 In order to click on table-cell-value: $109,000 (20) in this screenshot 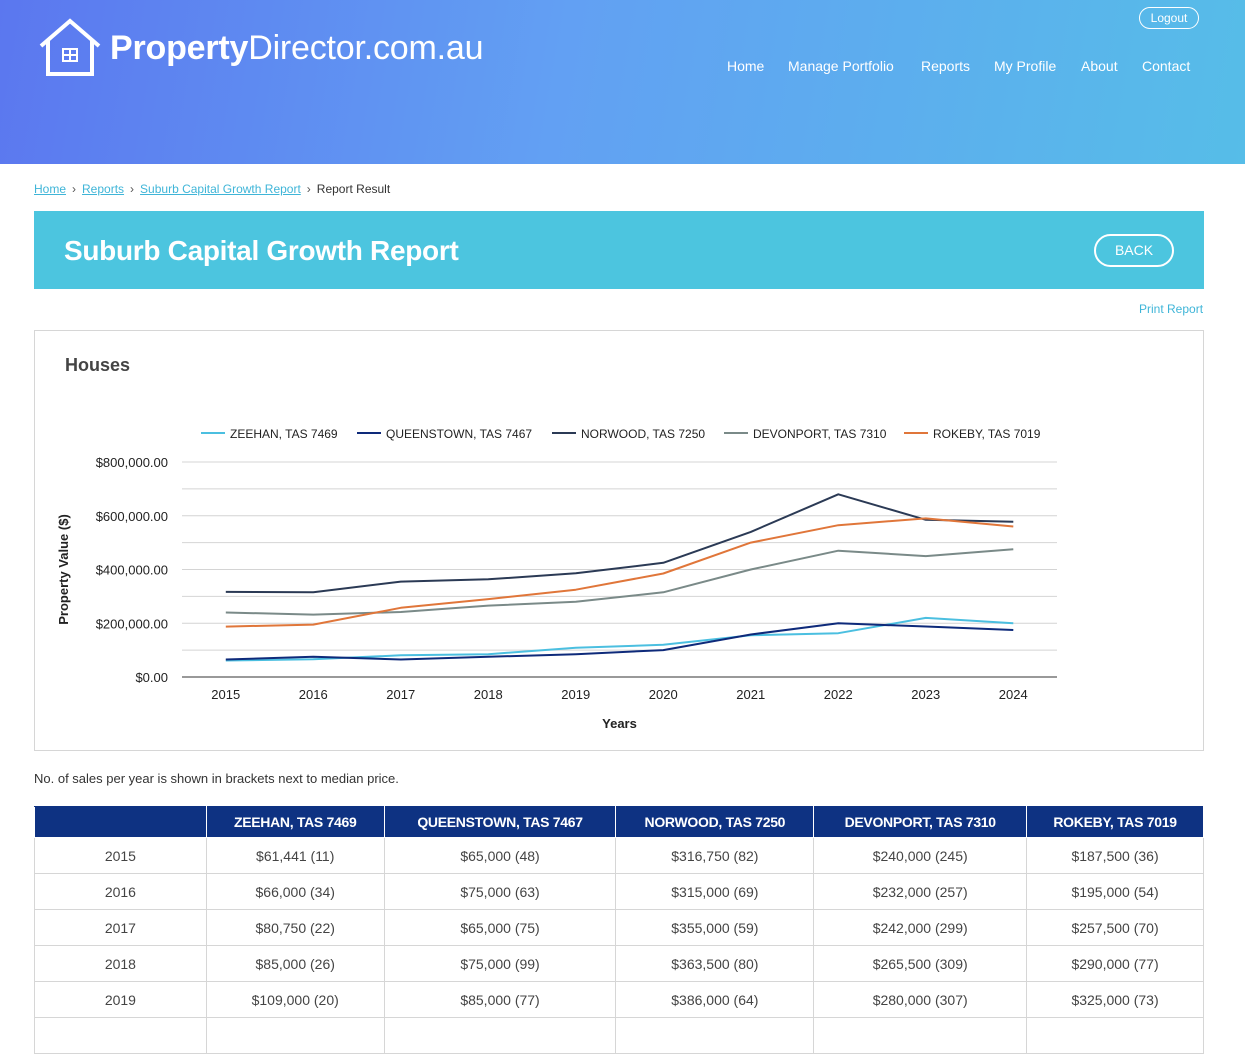, I will do `click(295, 999)`.